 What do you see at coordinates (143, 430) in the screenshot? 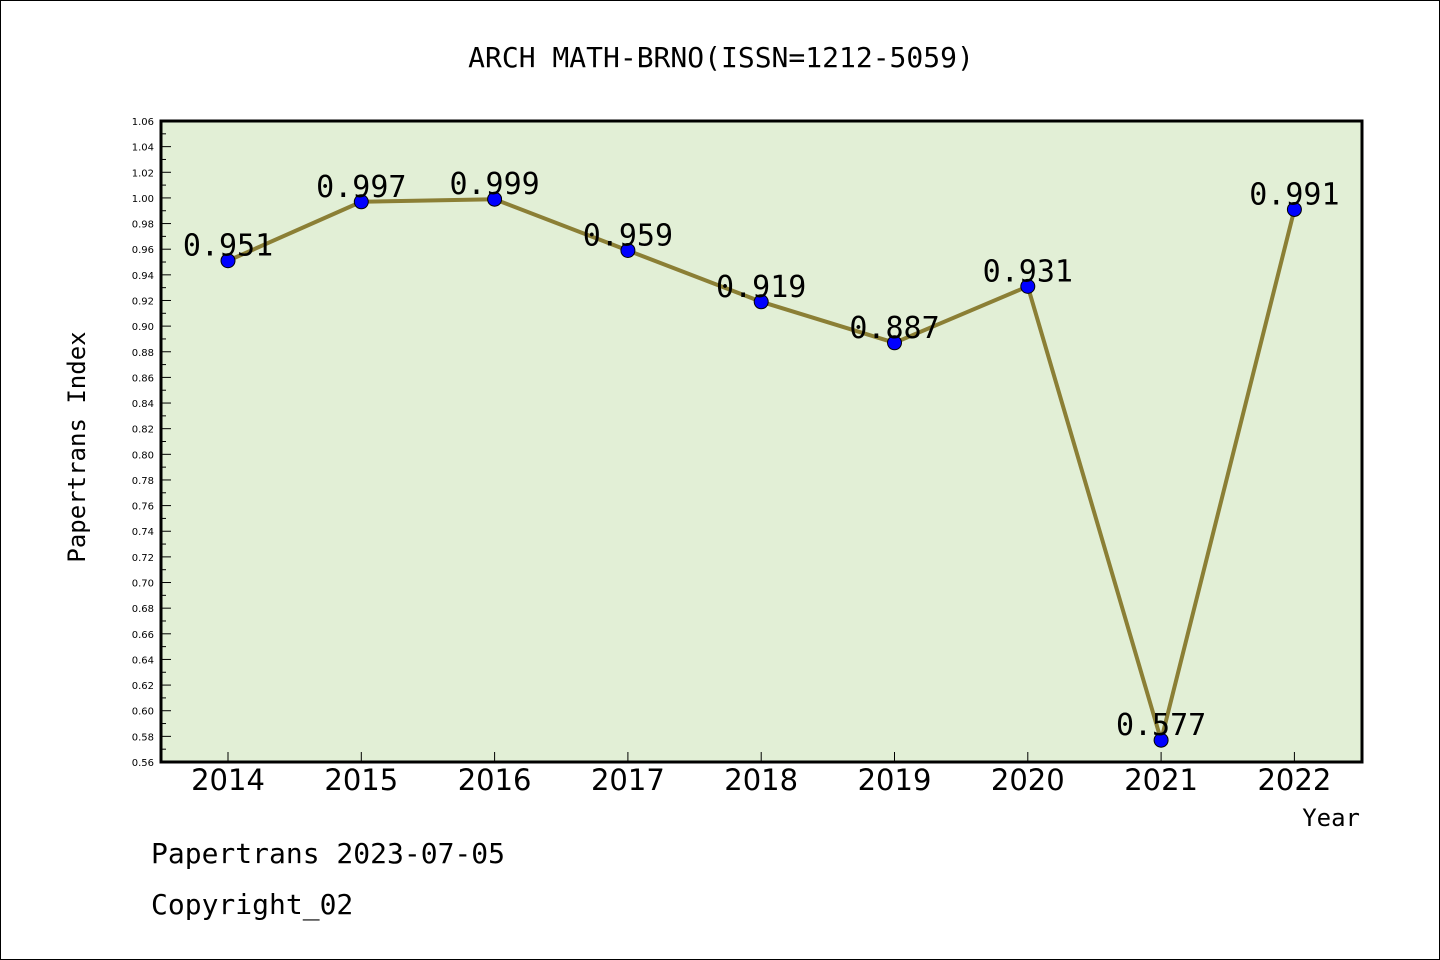
I see `y-tick-label: 0.82` at bounding box center [143, 430].